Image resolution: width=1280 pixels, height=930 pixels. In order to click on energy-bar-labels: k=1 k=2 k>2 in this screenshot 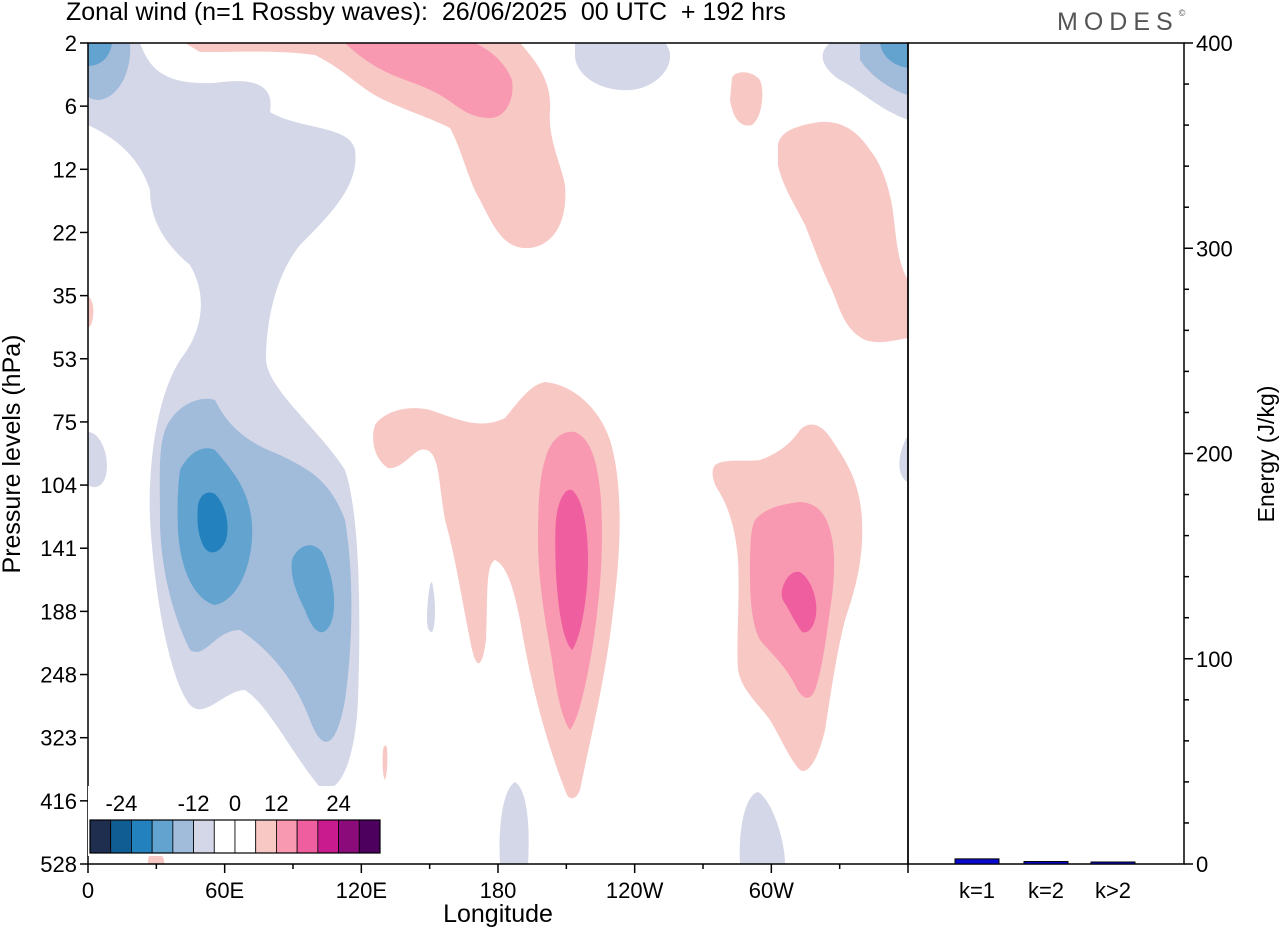, I will do `click(1045, 890)`.